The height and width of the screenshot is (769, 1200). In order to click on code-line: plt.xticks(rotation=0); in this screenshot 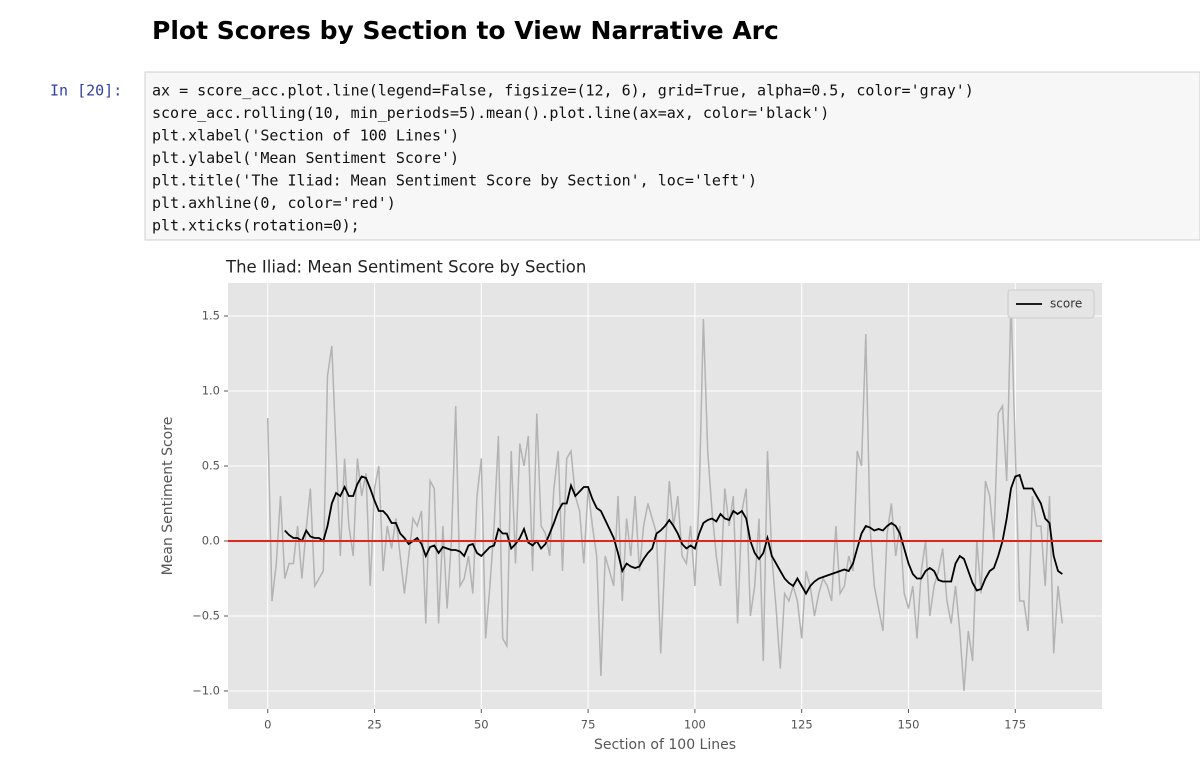, I will do `click(256, 226)`.